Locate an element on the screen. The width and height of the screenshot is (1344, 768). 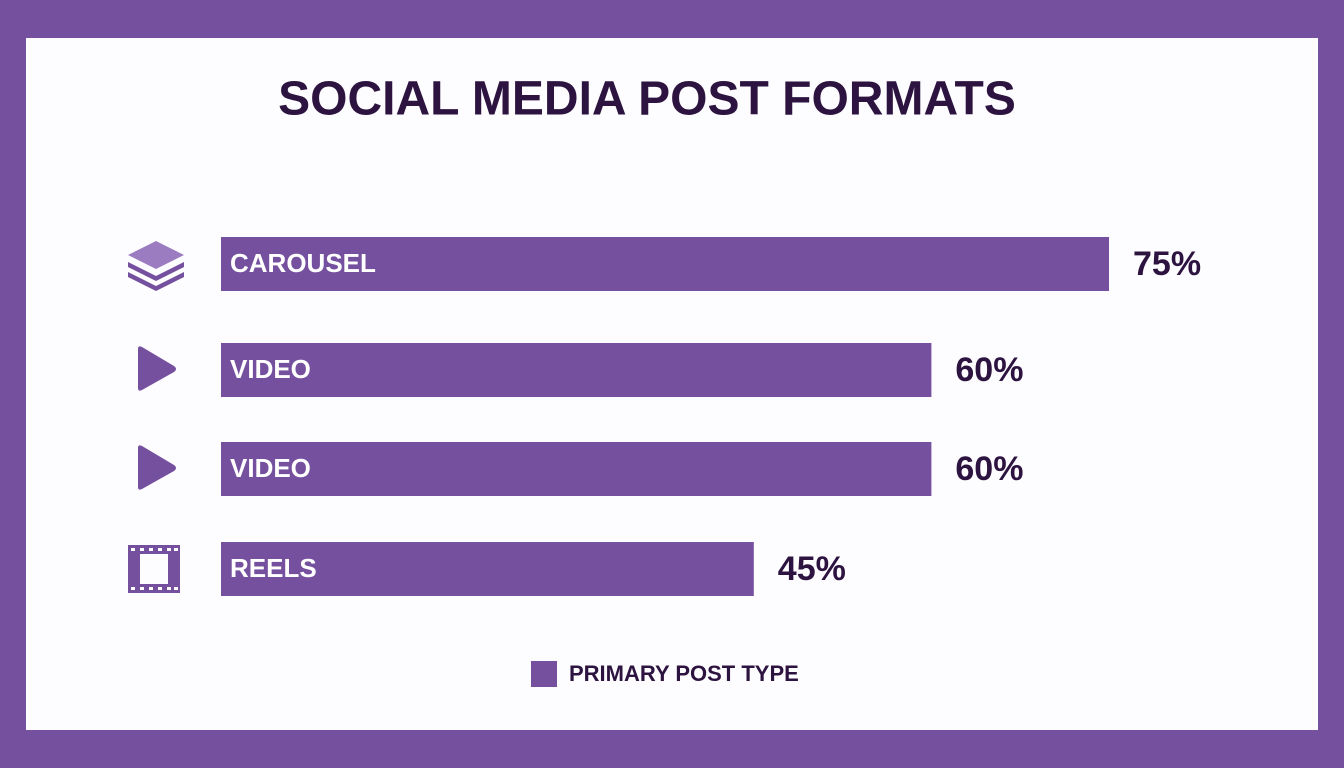
category-label: REELS is located at coordinates (273, 568).